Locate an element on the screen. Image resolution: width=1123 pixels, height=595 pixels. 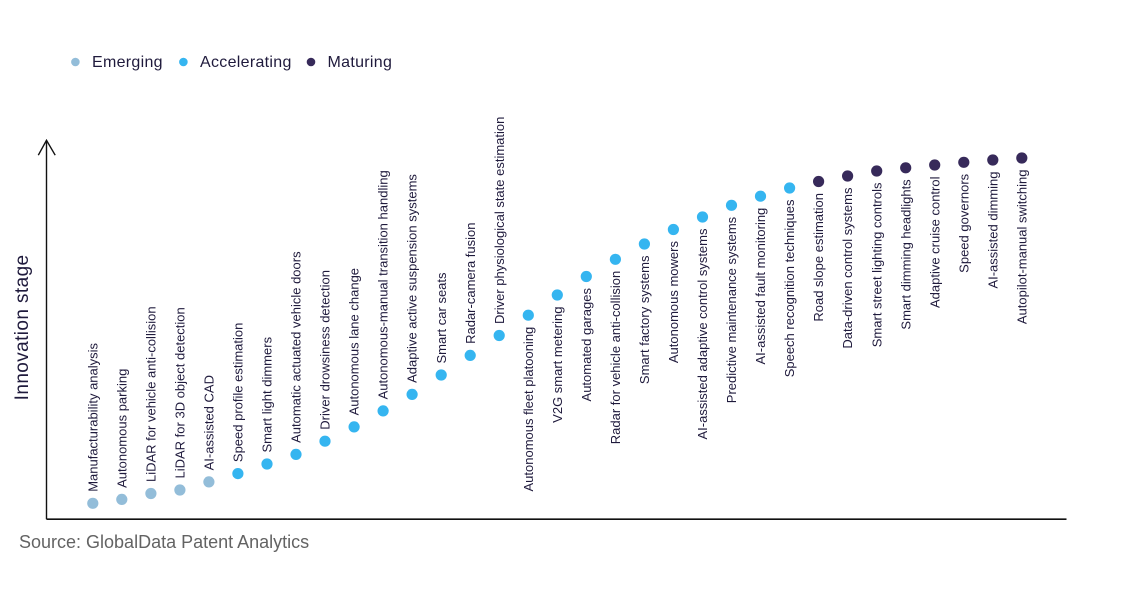
svg-text:Automatic actuated vehicle doo: Automatic actuated vehicle doors is located at coordinates (296, 347).